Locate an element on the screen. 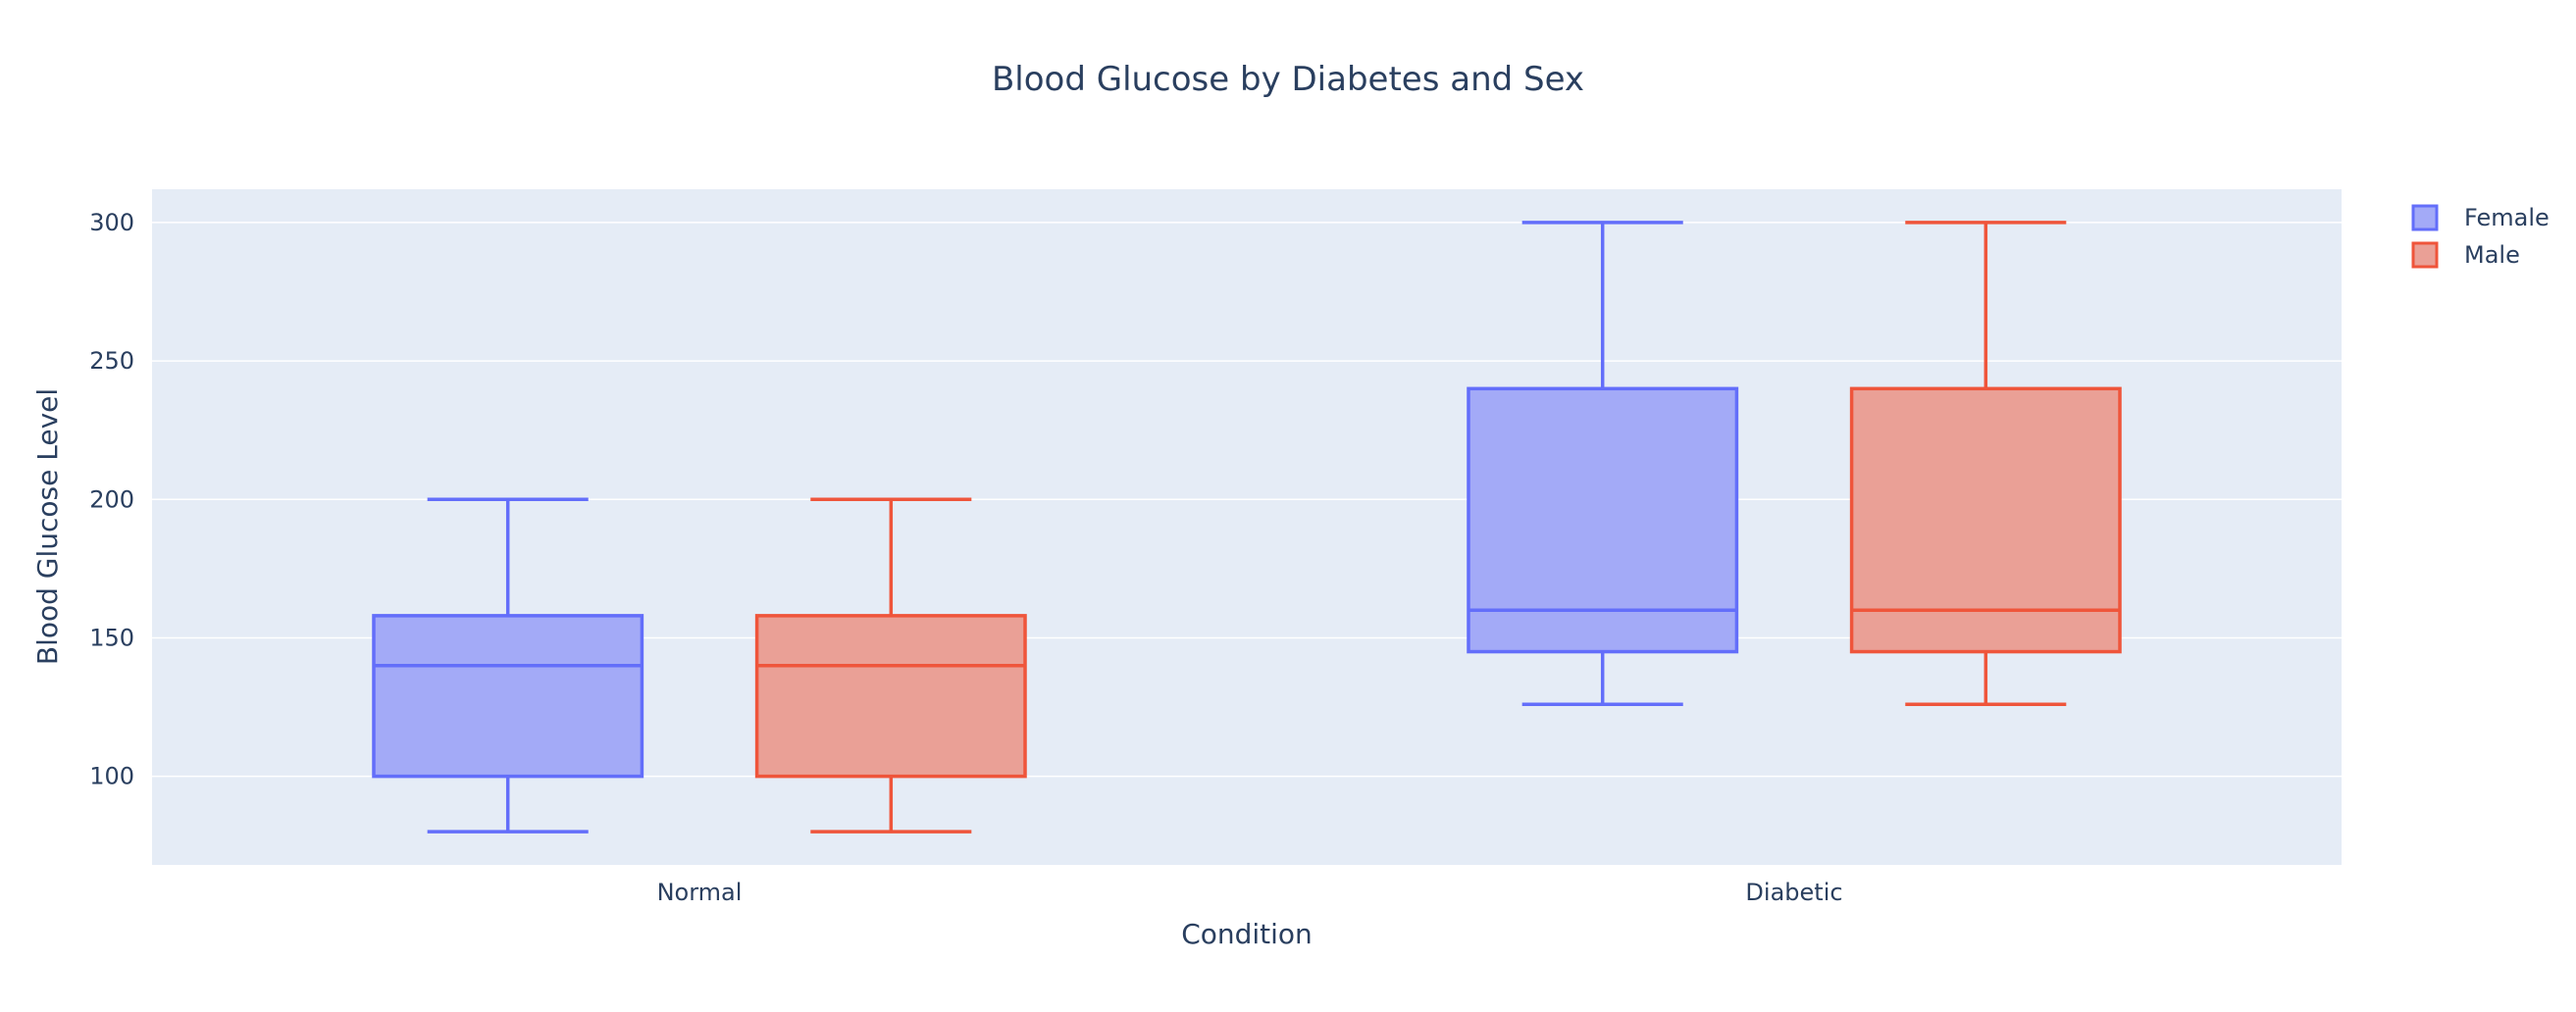  x-tick-label: Diabetic is located at coordinates (1793, 893).